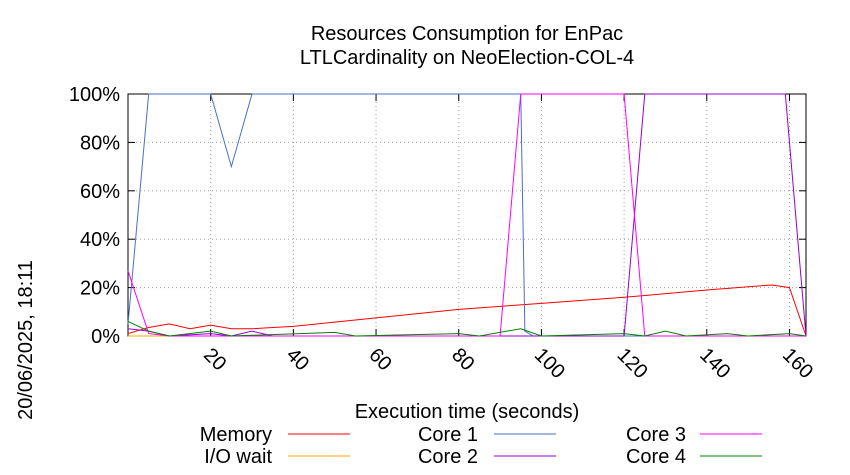  I want to click on x-tick-label: 100, so click(549, 363).